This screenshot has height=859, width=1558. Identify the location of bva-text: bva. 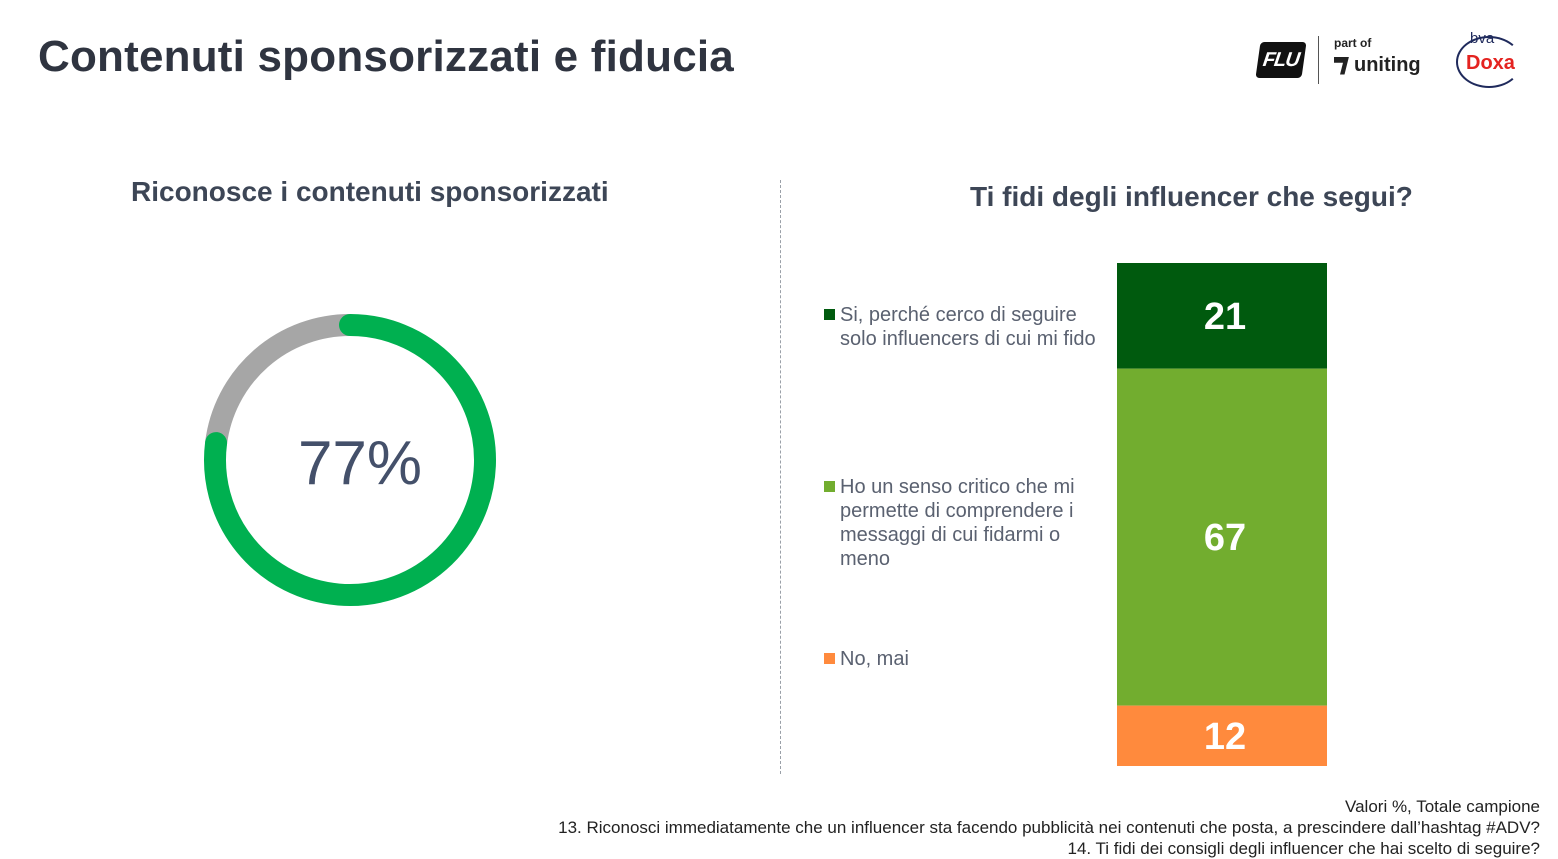
(1482, 38).